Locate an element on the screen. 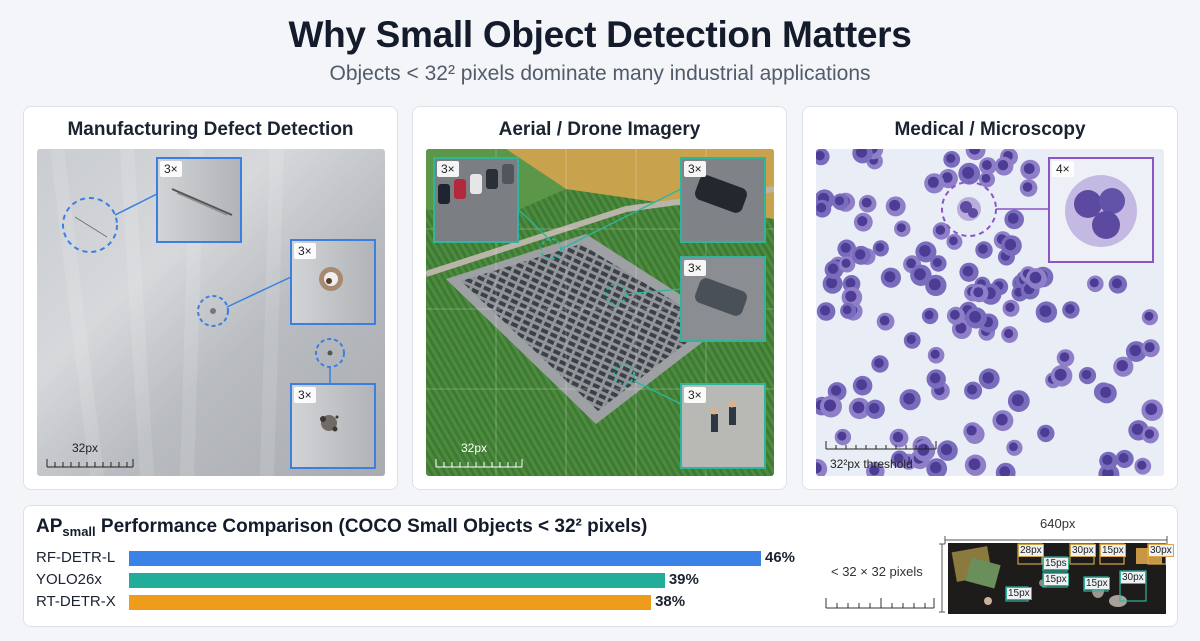 Image resolution: width=1200 pixels, height=641 pixels. scale-label: 32²px threshold is located at coordinates (871, 464).